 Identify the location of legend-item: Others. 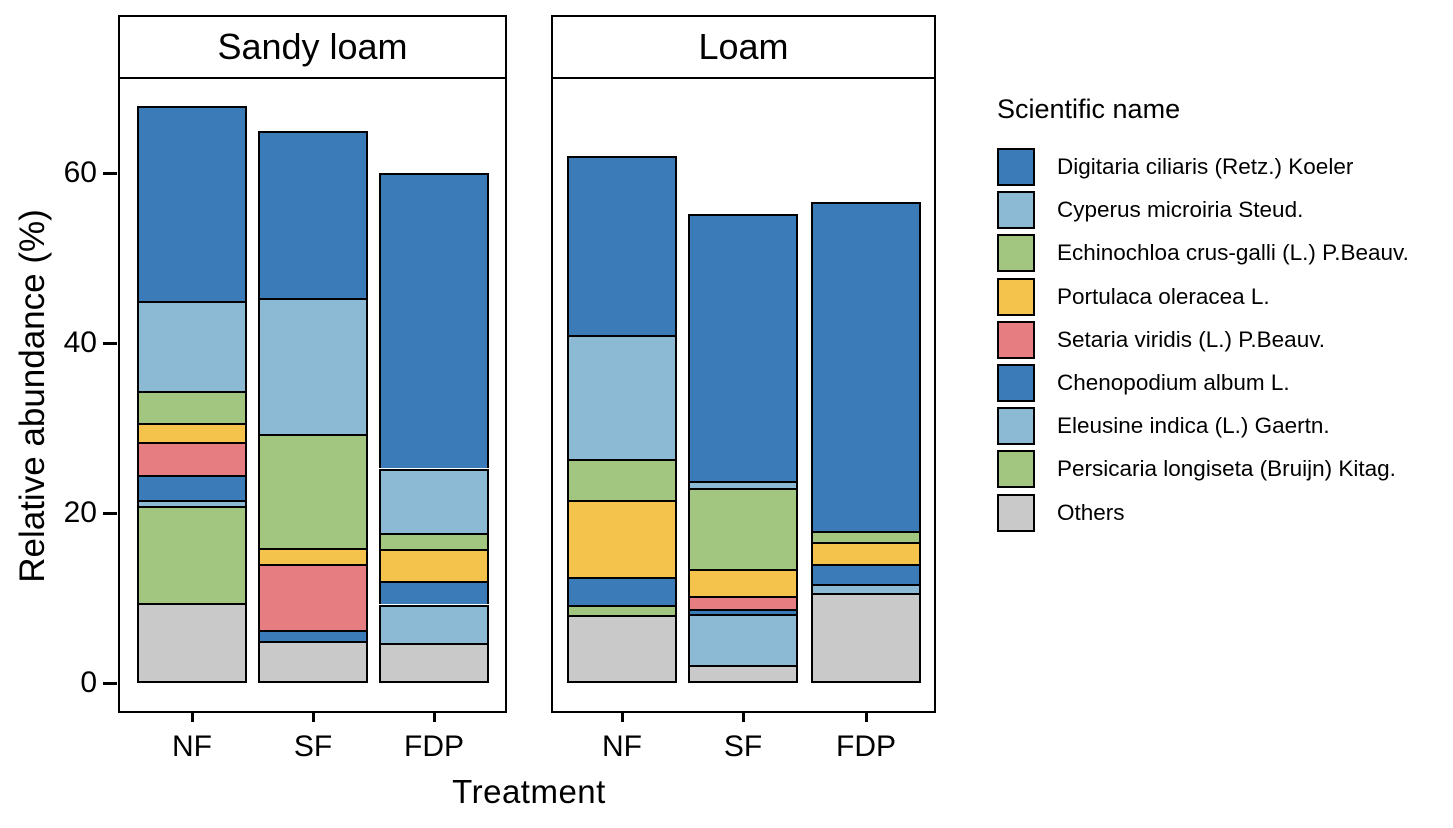
(1225, 512).